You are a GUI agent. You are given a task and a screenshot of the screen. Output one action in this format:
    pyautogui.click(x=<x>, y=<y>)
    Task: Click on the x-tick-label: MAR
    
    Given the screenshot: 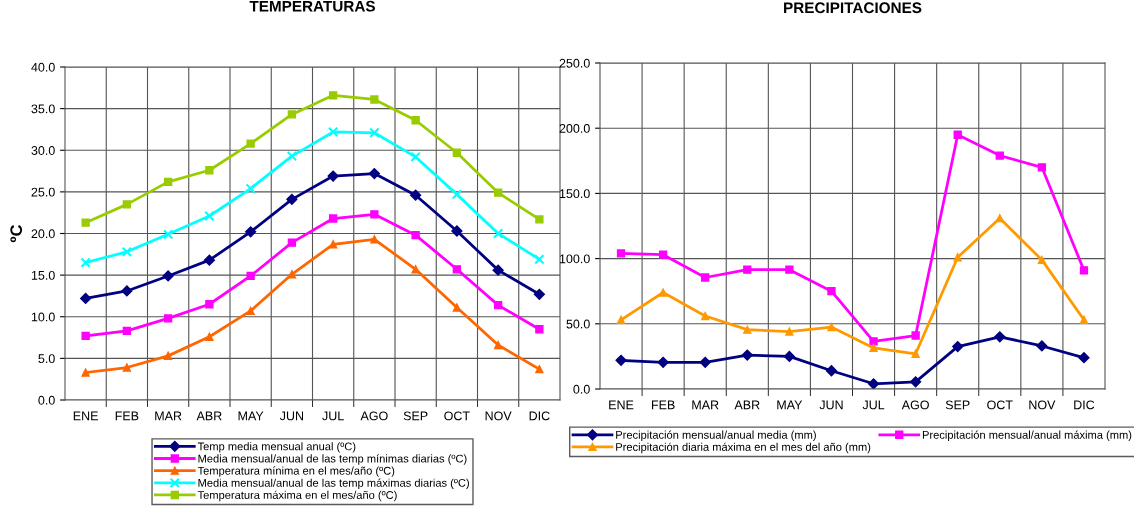 What is the action you would take?
    pyautogui.click(x=168, y=416)
    